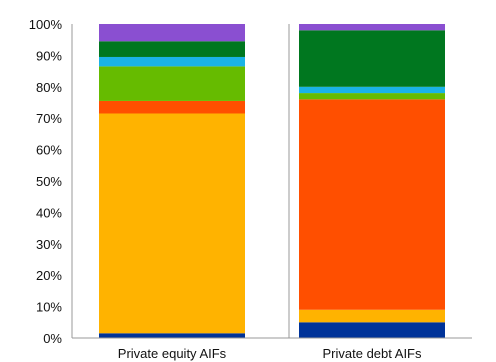 Image resolution: width=496 pixels, height=362 pixels. What do you see at coordinates (49, 87) in the screenshot?
I see `y-tick-label: 80%` at bounding box center [49, 87].